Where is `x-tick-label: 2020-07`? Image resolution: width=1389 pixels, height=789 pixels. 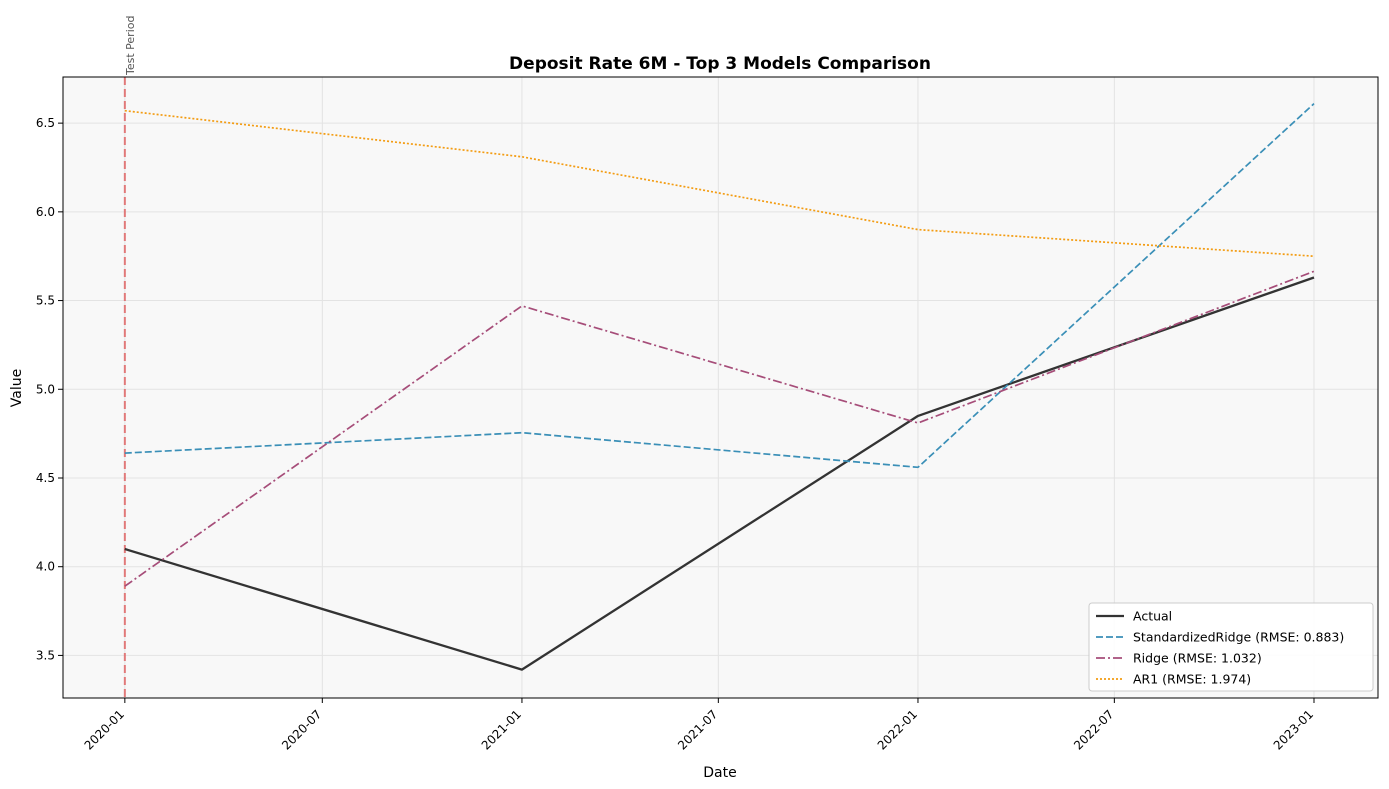 x-tick-label: 2020-07 is located at coordinates (301, 729).